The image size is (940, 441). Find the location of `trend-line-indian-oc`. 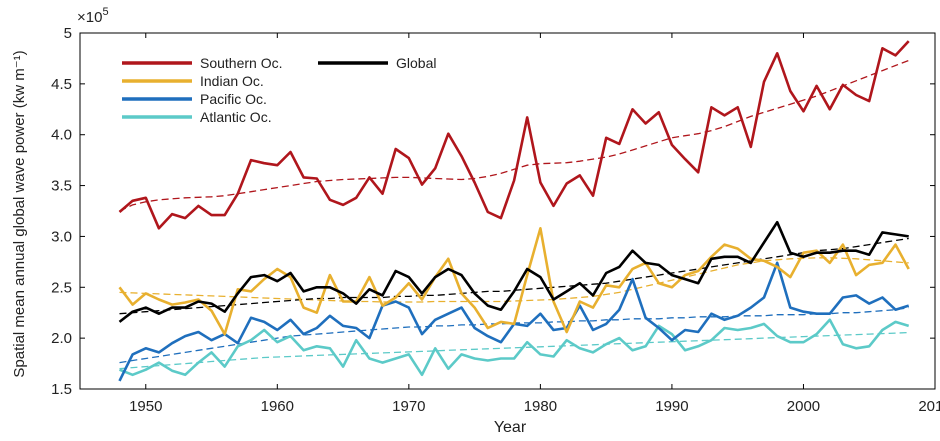

trend-line-indian-oc is located at coordinates (514, 280).